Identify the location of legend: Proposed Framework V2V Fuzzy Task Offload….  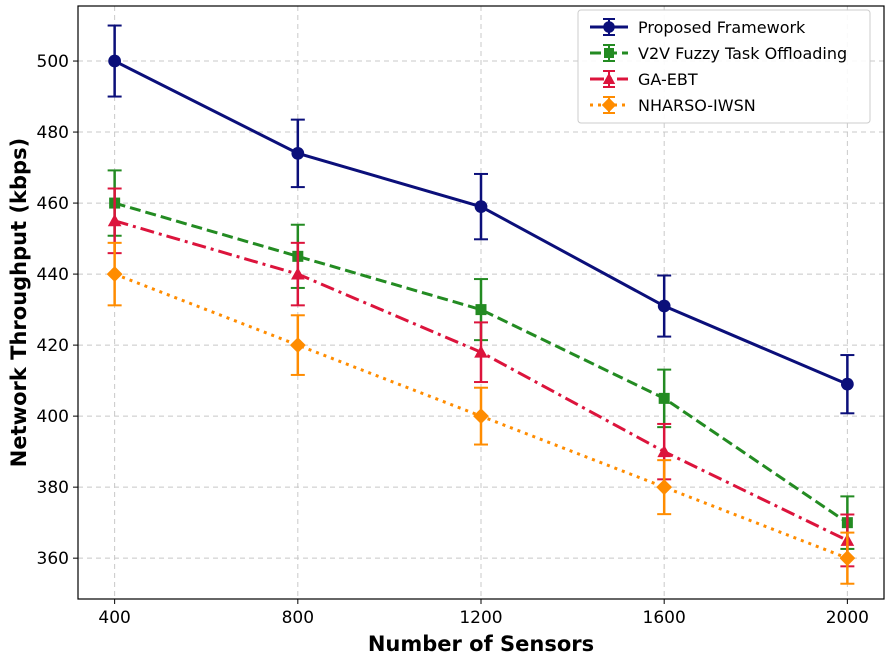
(724, 66).